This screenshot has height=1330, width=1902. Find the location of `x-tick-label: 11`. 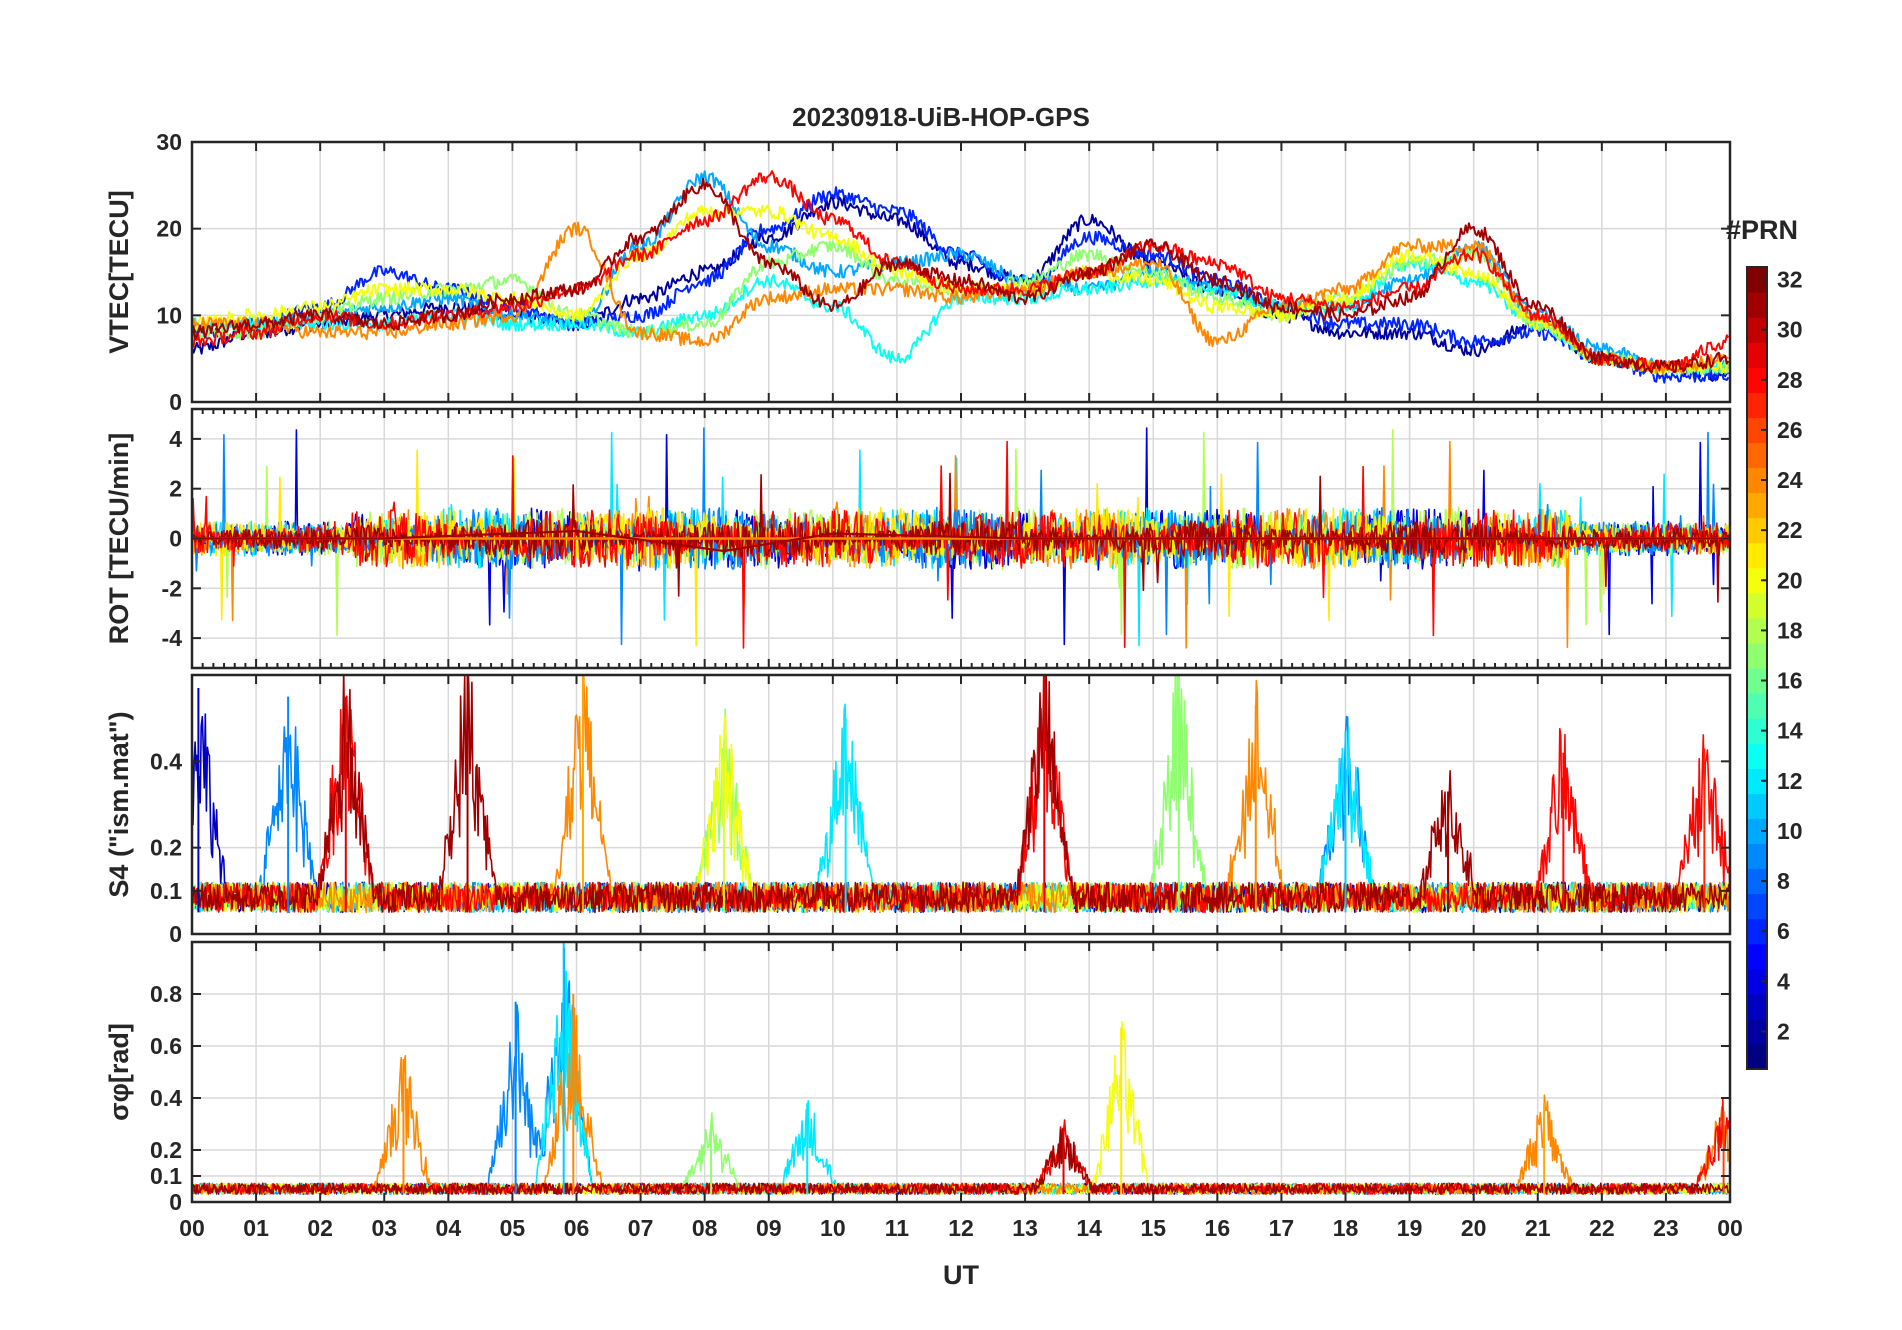

x-tick-label: 11 is located at coordinates (897, 1228).